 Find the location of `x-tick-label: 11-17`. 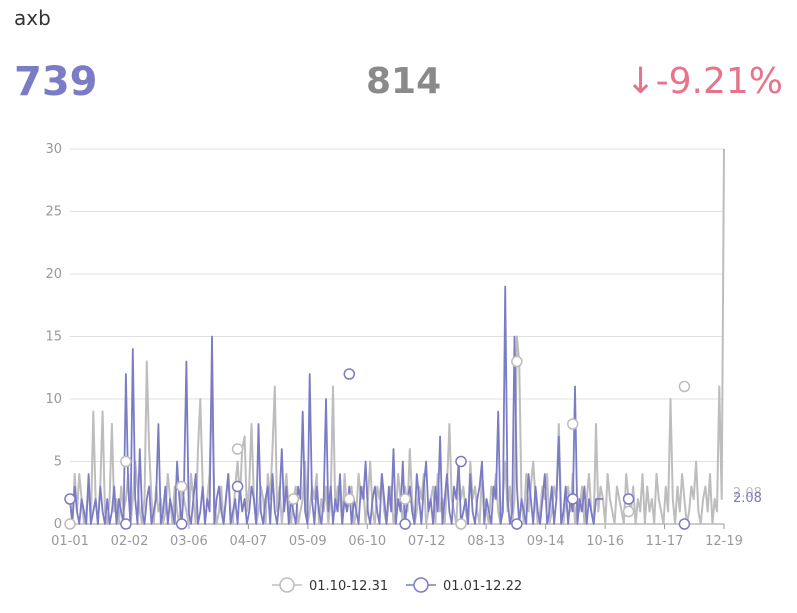

x-tick-label: 11-17 is located at coordinates (665, 541).